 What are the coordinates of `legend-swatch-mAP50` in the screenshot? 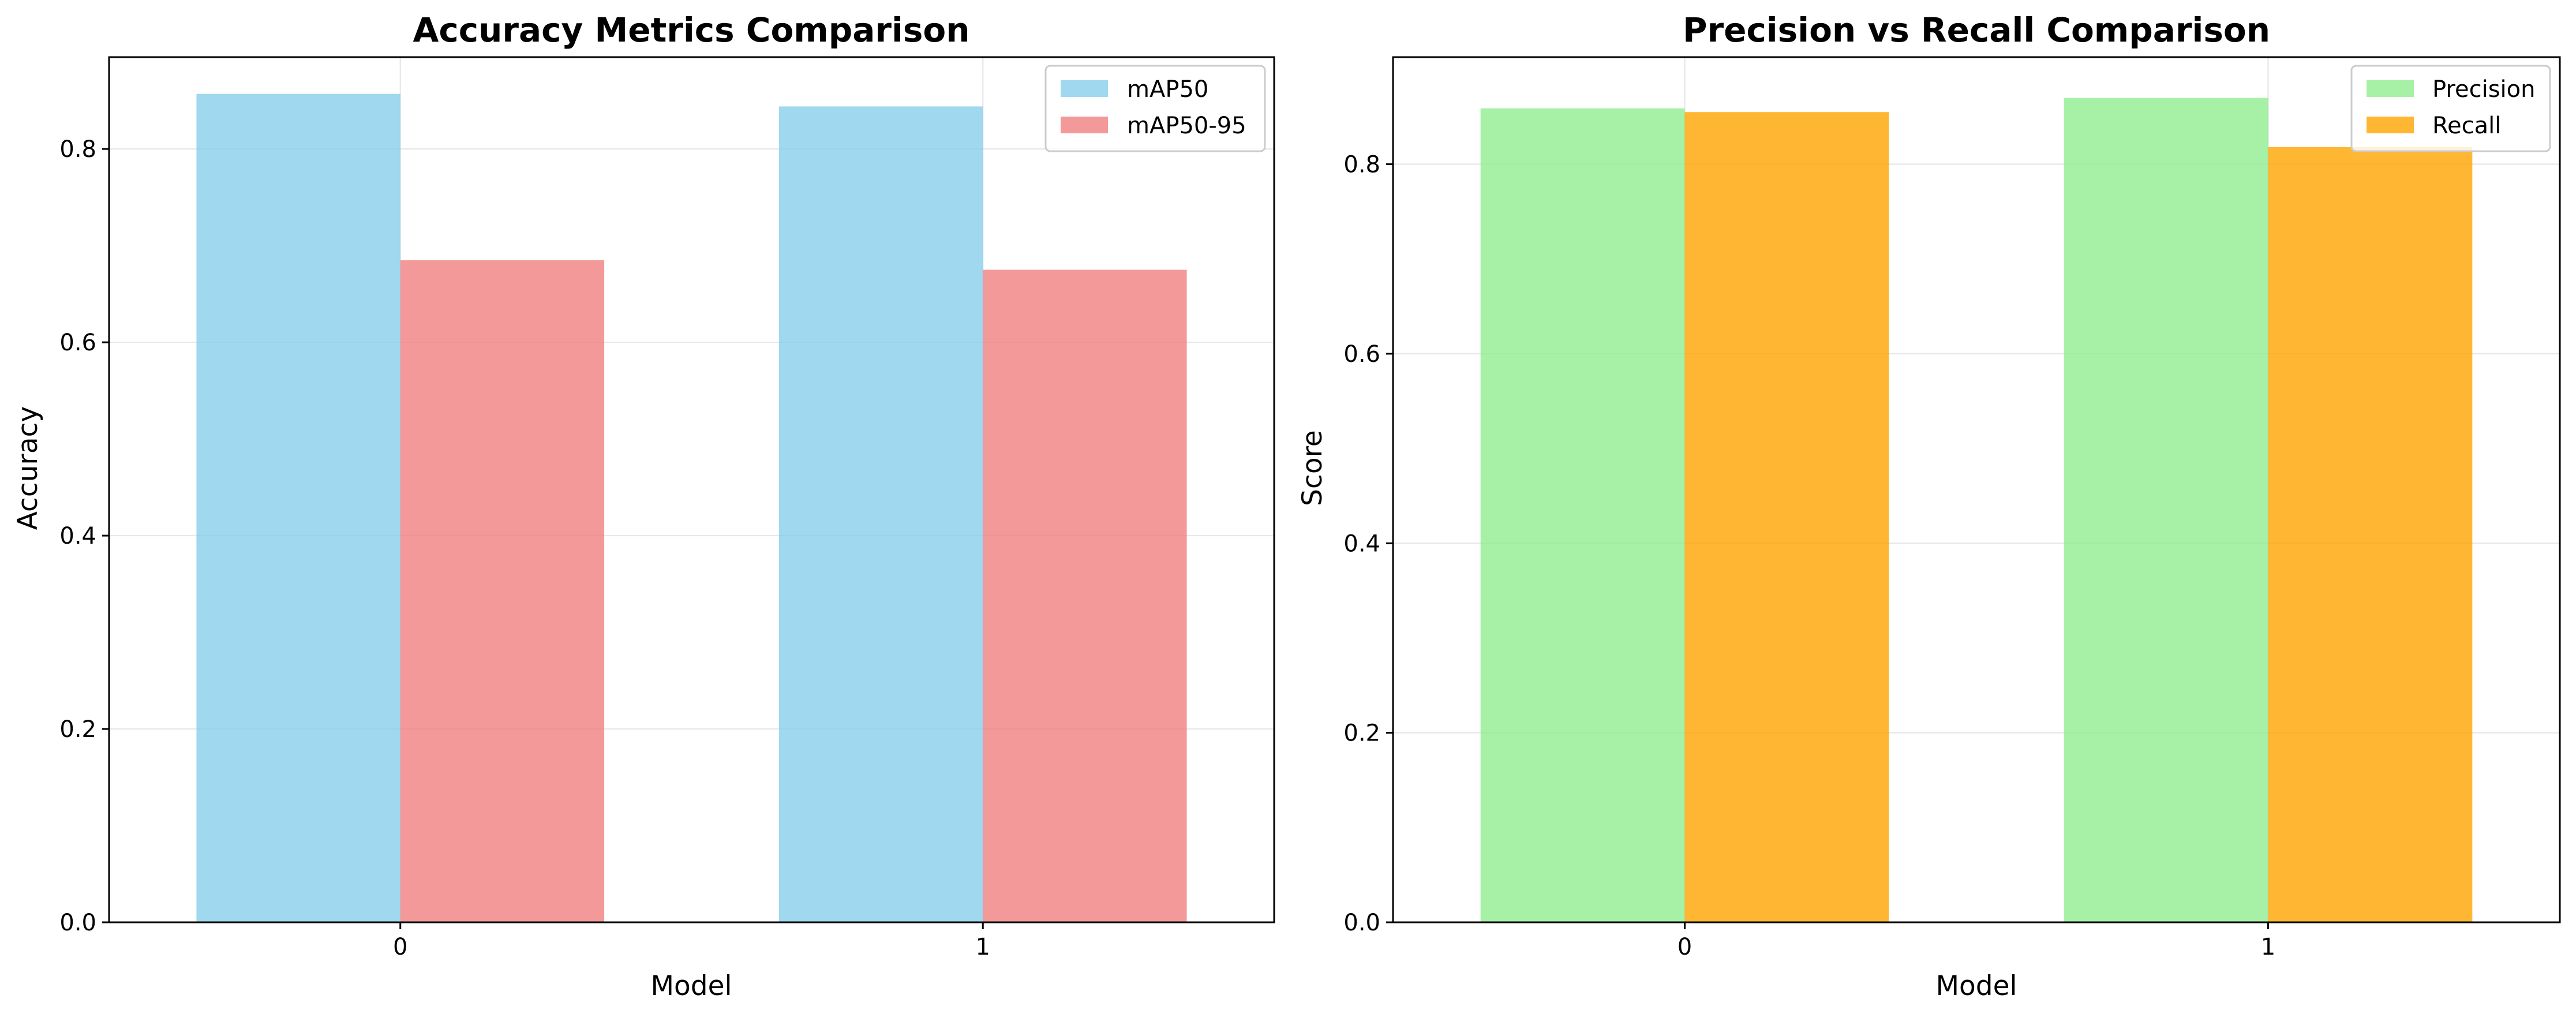 It's located at (1084, 88).